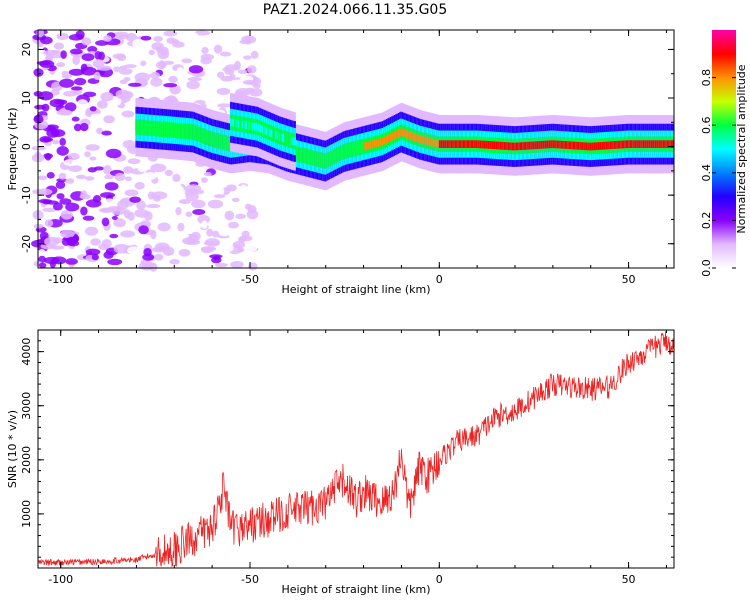 The height and width of the screenshot is (600, 750). Describe the element at coordinates (355, 10) in the screenshot. I see `chart-title: PAZ1.2024.066.11.35.G05` at that location.